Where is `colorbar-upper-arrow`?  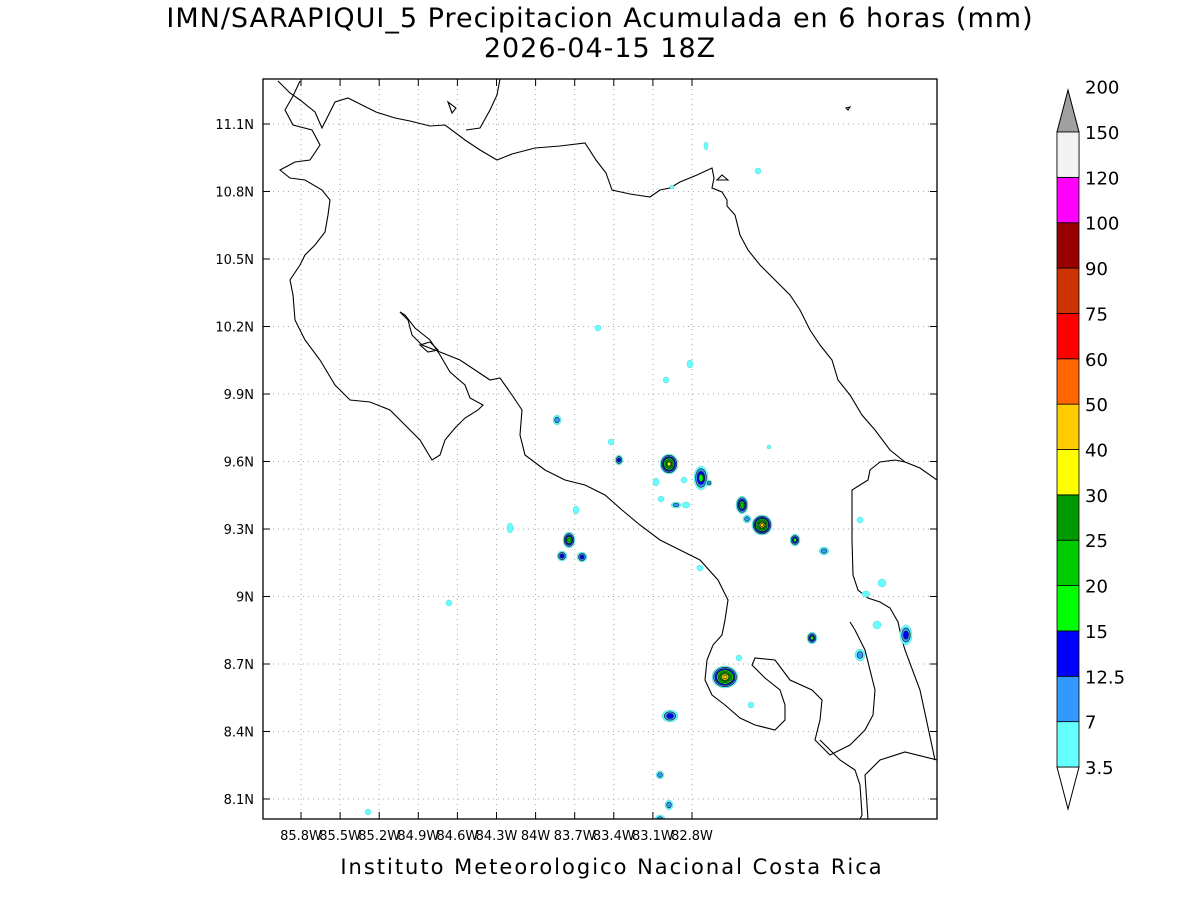 colorbar-upper-arrow is located at coordinates (1068, 110).